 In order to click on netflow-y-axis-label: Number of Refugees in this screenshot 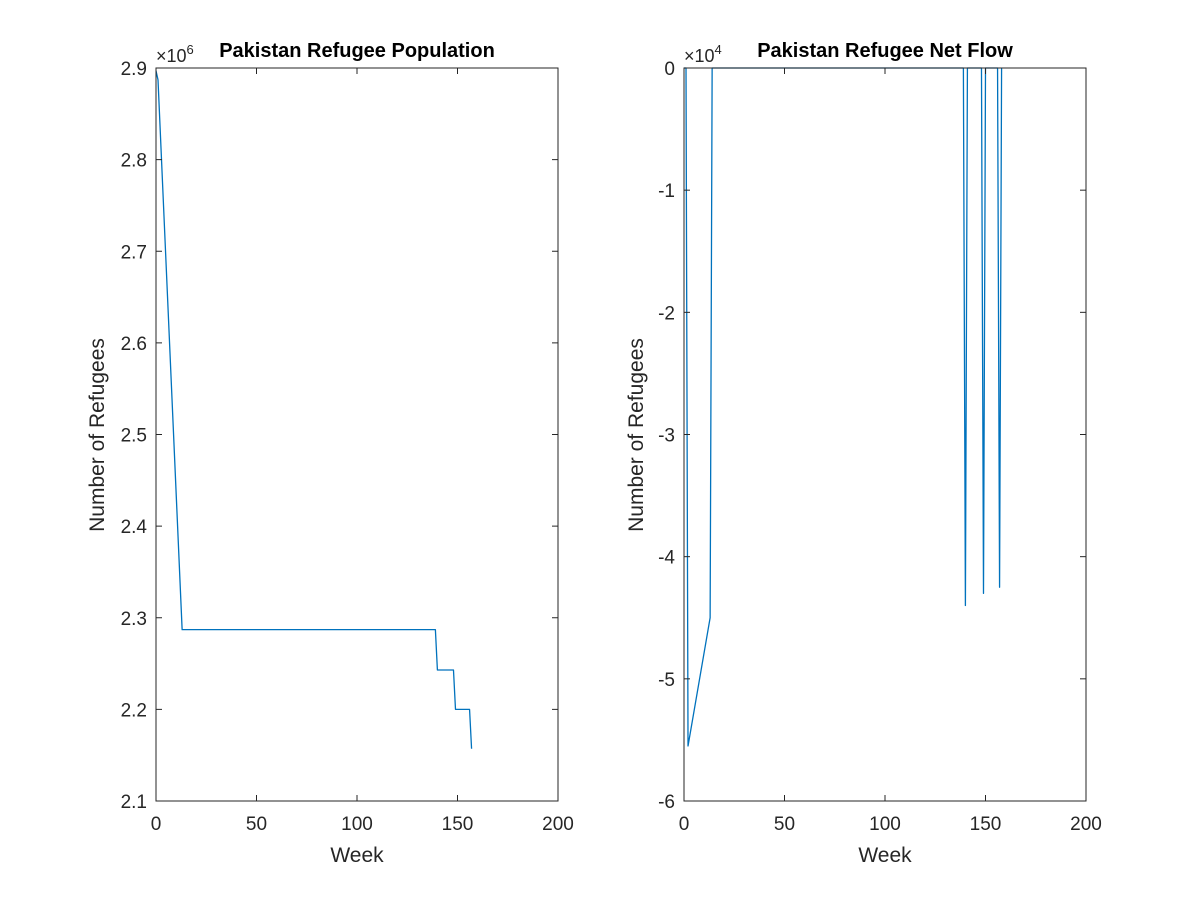, I will do `click(636, 435)`.